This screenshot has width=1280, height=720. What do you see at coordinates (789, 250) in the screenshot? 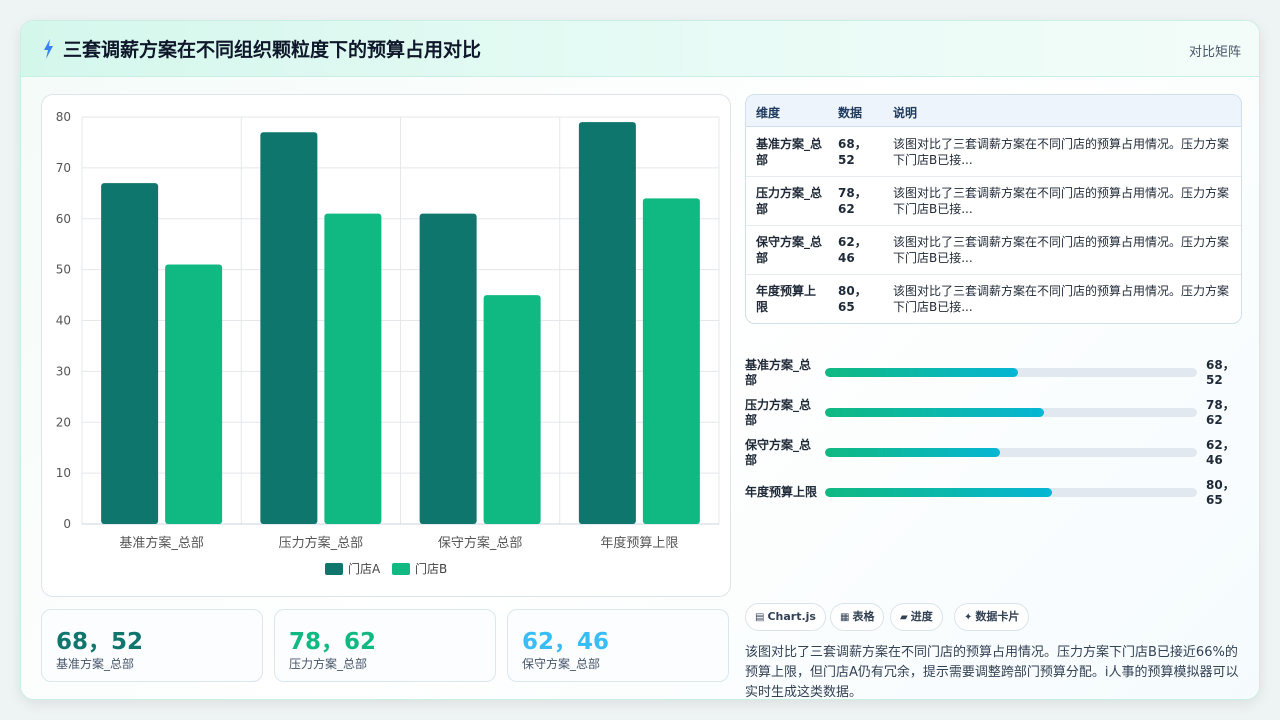
I see `cell-dimension: 保守方案_总部` at bounding box center [789, 250].